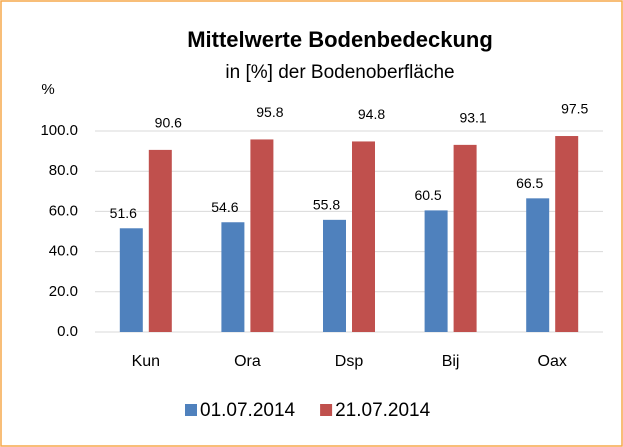 This screenshot has width=623, height=447. What do you see at coordinates (146, 361) in the screenshot?
I see `x-tick-label: Kun` at bounding box center [146, 361].